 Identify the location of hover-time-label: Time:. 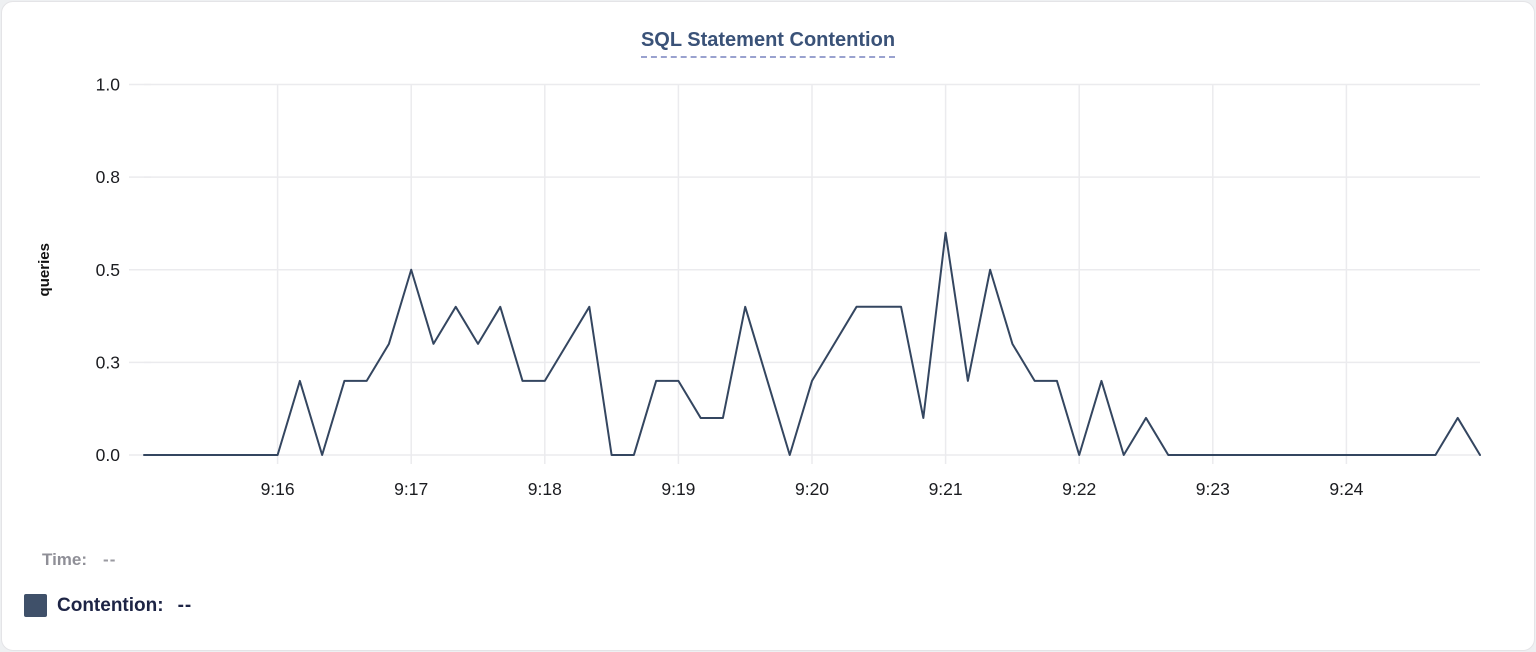
(65, 559).